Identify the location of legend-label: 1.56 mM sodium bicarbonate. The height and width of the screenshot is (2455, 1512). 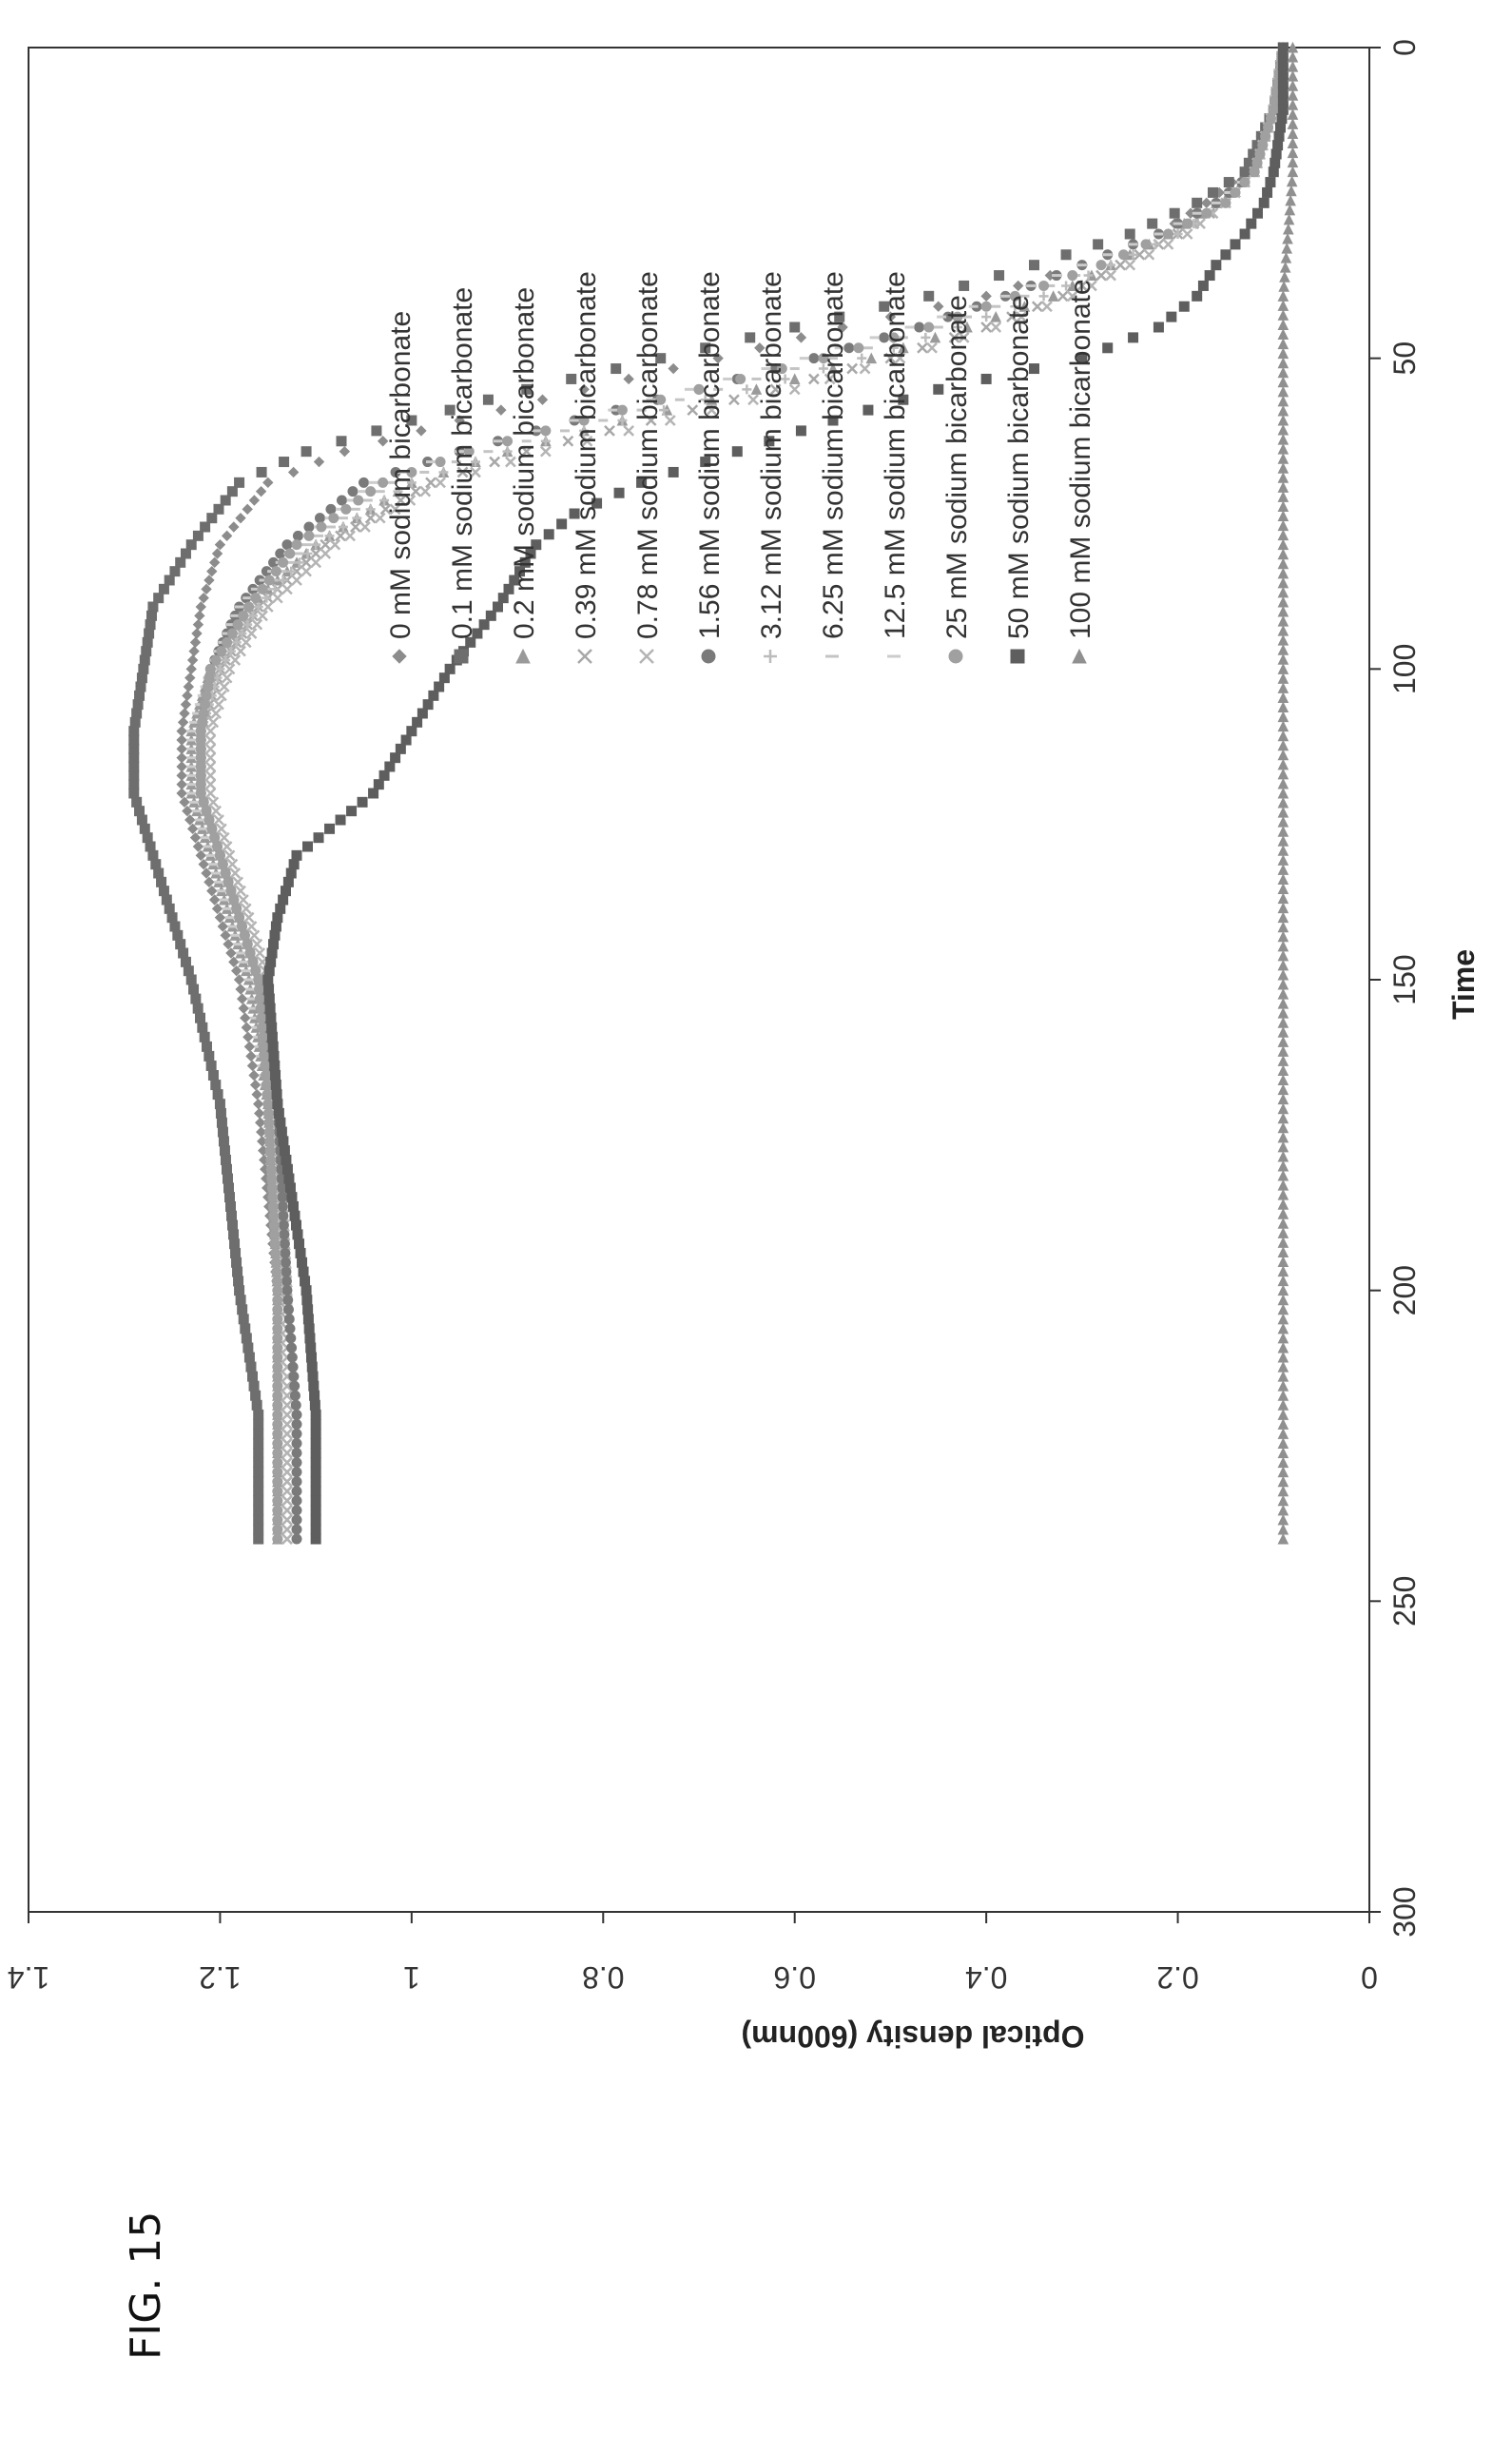
(710, 455).